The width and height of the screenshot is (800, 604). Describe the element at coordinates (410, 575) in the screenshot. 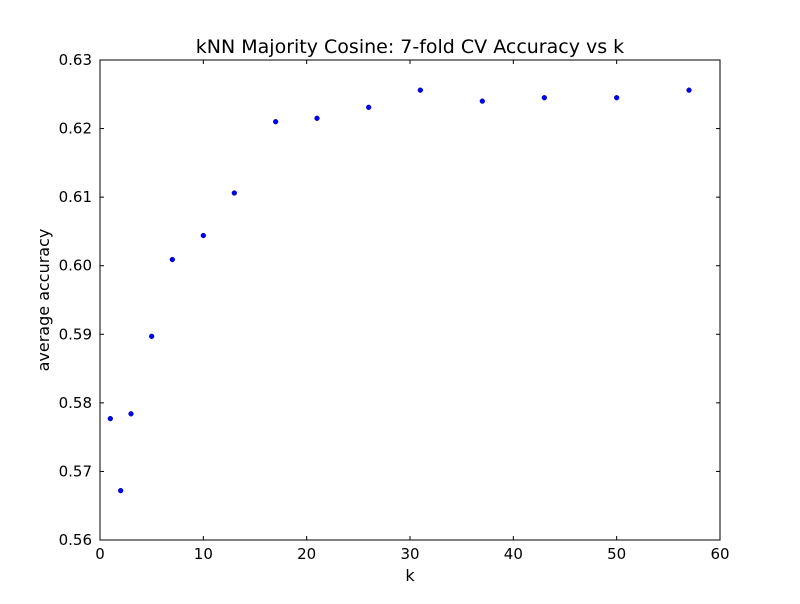

I see `x-axis-label: k` at that location.